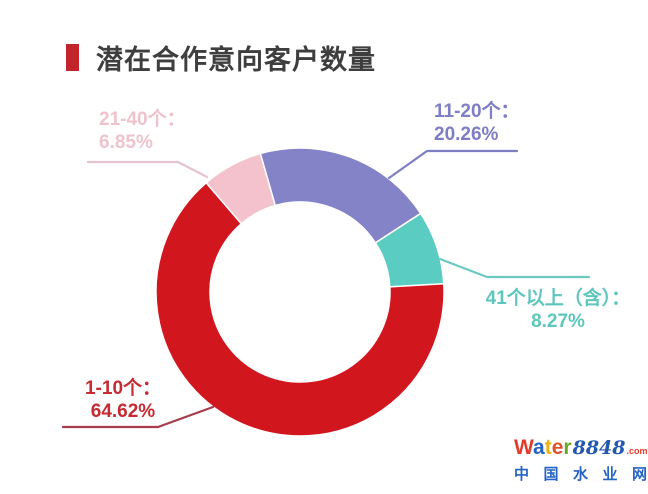 This screenshot has height=494, width=648. What do you see at coordinates (610, 474) in the screenshot?
I see `brand-subtitle-char: 业` at bounding box center [610, 474].